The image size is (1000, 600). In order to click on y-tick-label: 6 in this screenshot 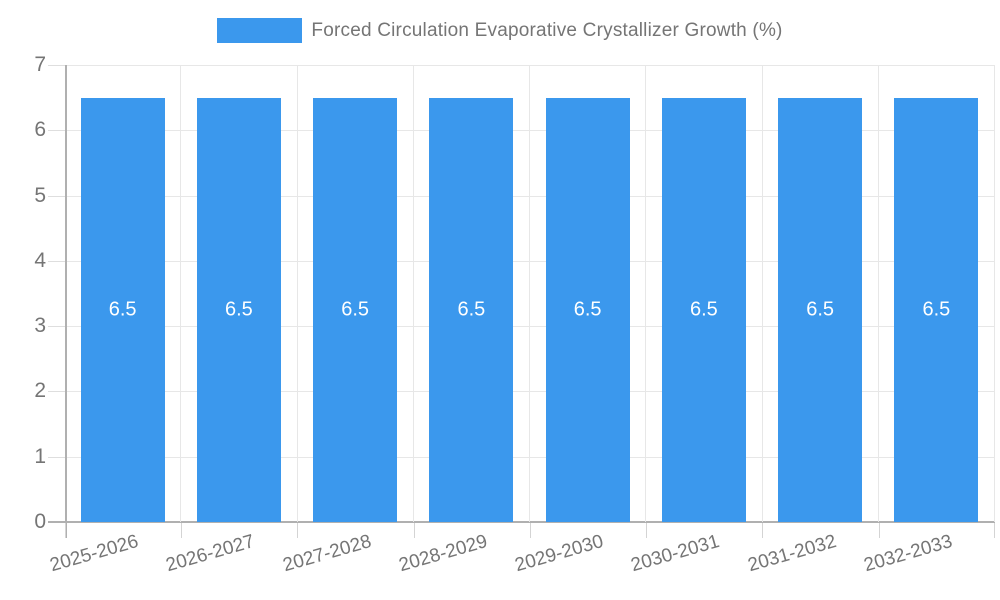, I will do `click(40, 129)`.